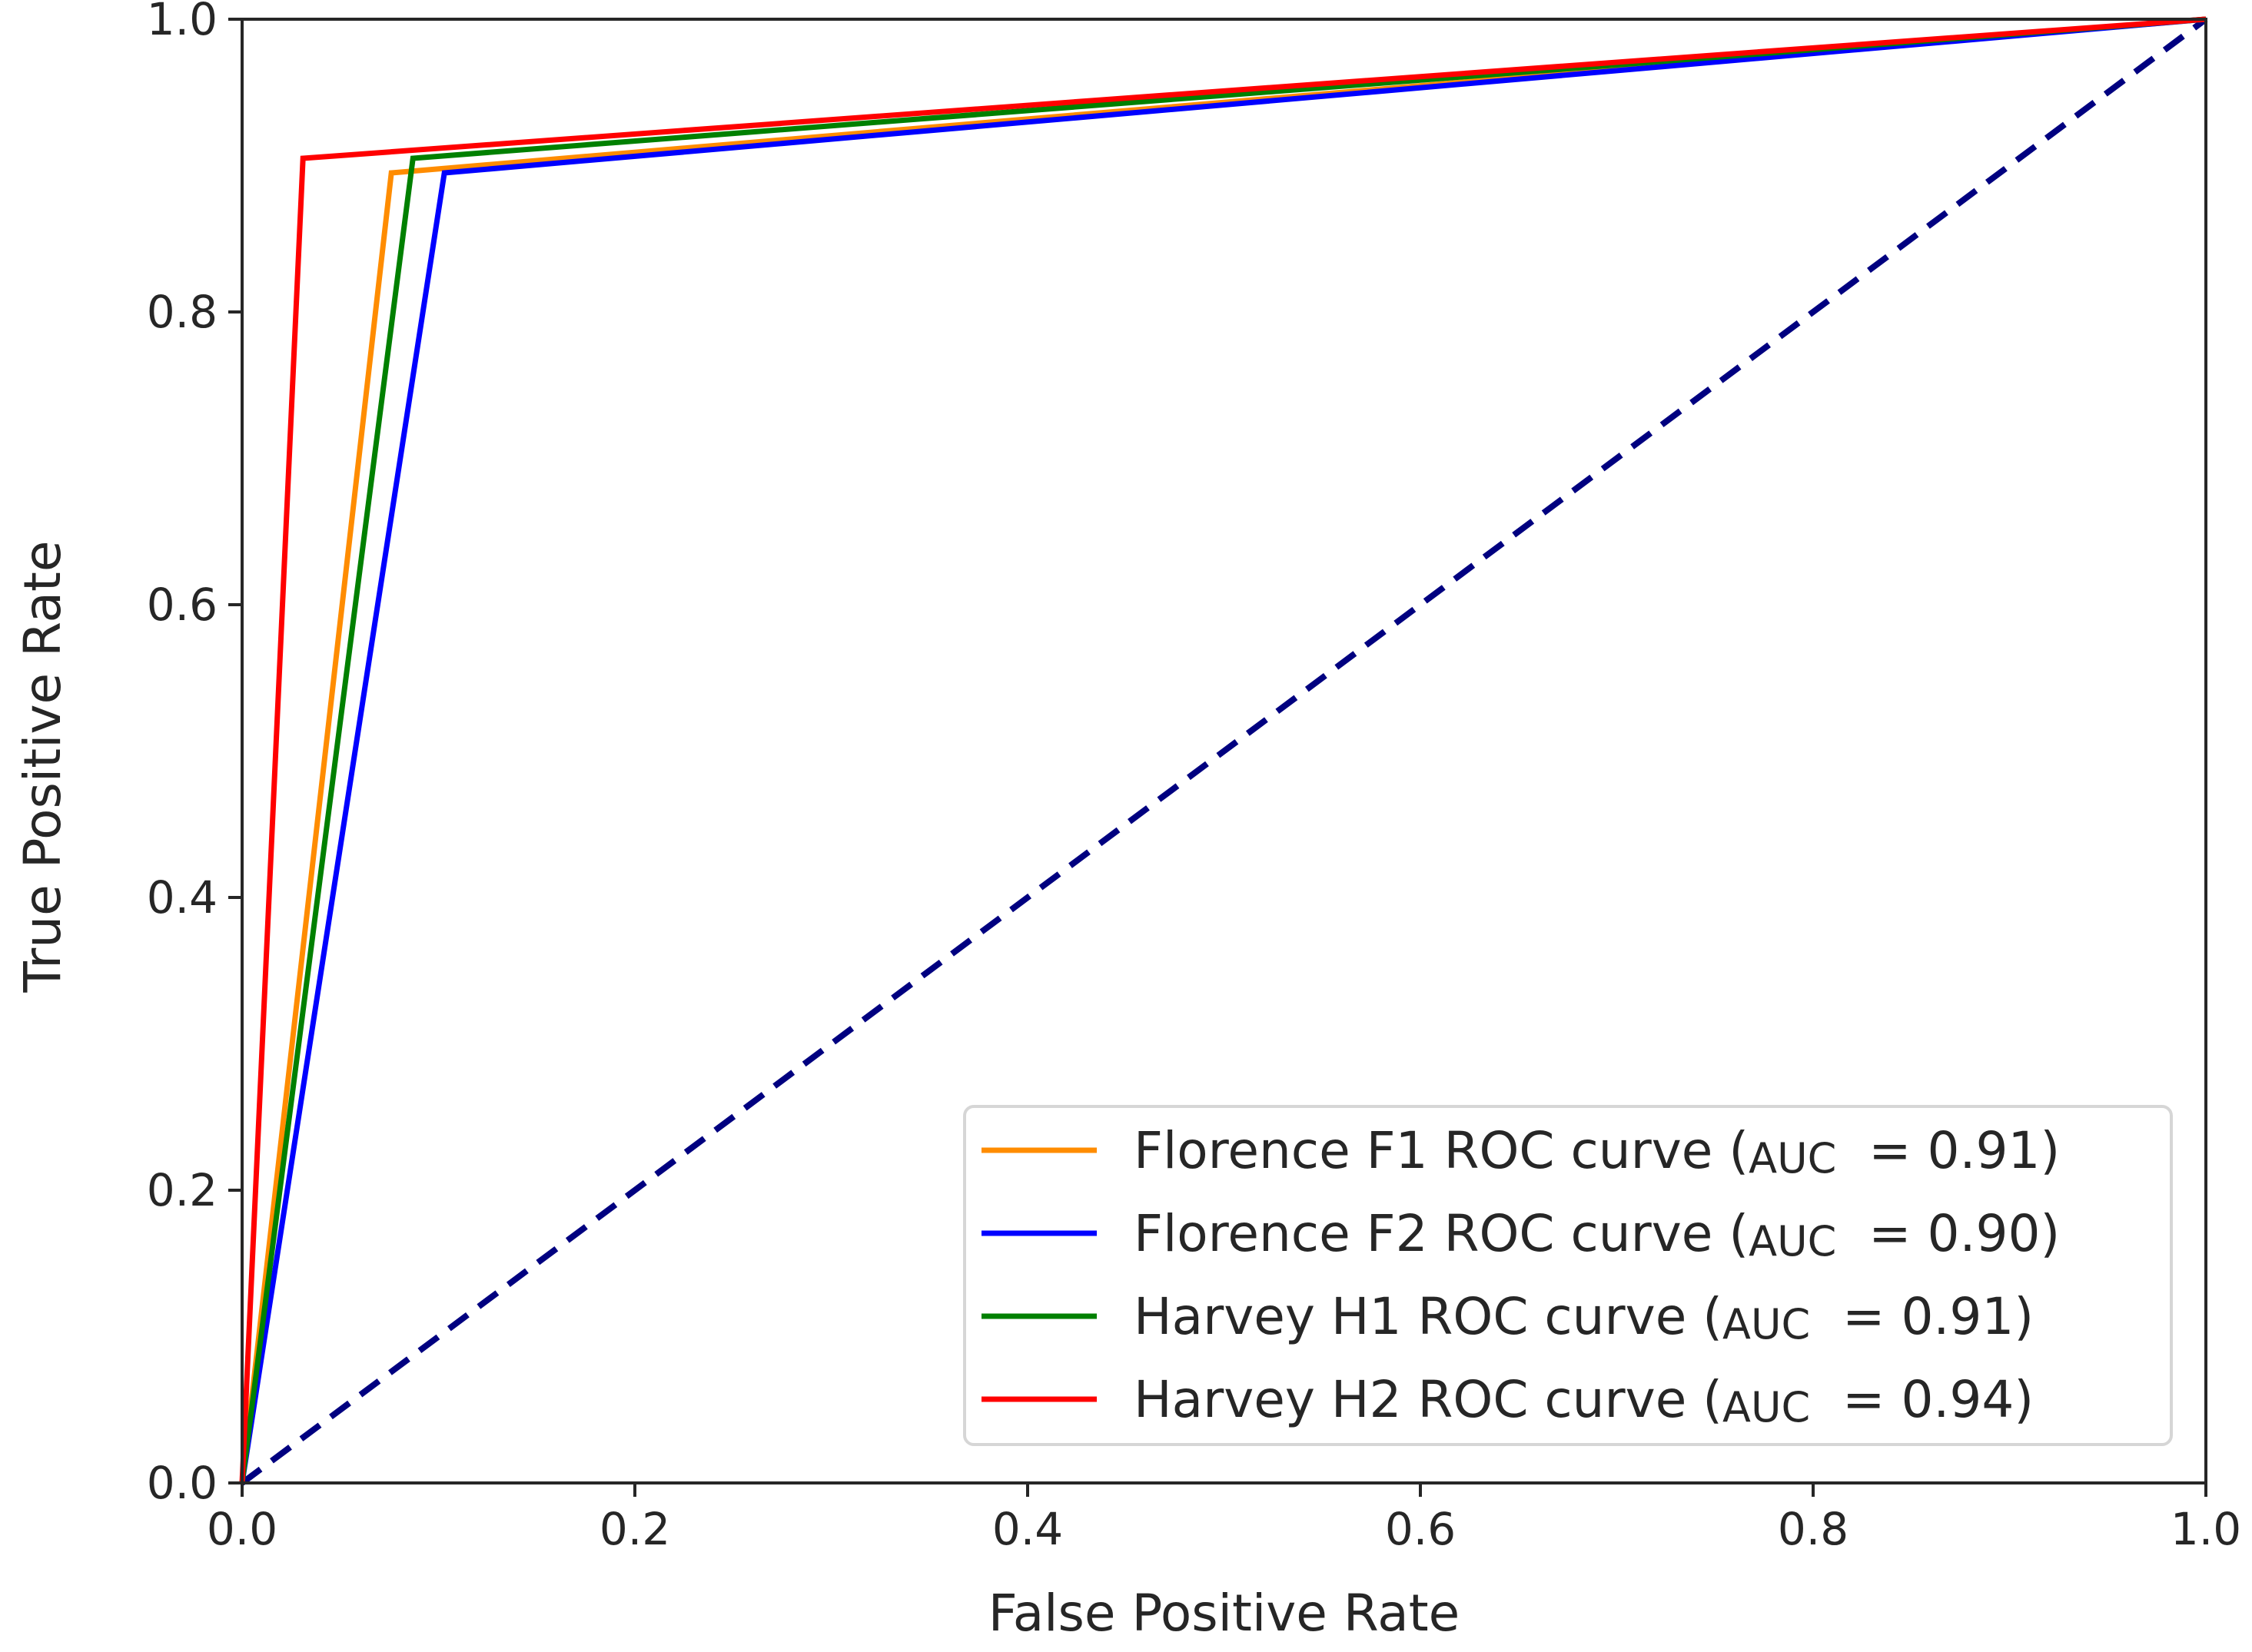 The image size is (2252, 1652). Describe the element at coordinates (42, 767) in the screenshot. I see `y-axis-label: True Positive Rate` at that location.